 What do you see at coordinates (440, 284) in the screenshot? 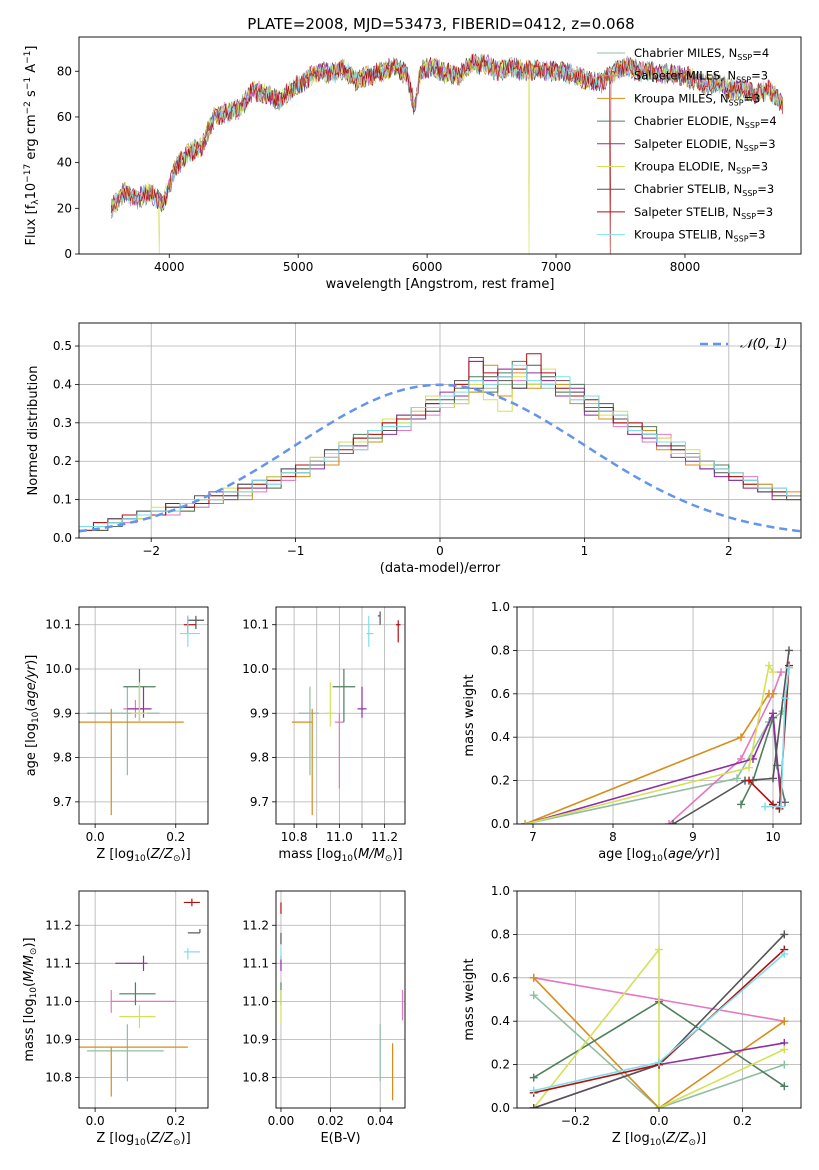
I see `axis-label-x: wavelength [Angstrom, rest frame]` at bounding box center [440, 284].